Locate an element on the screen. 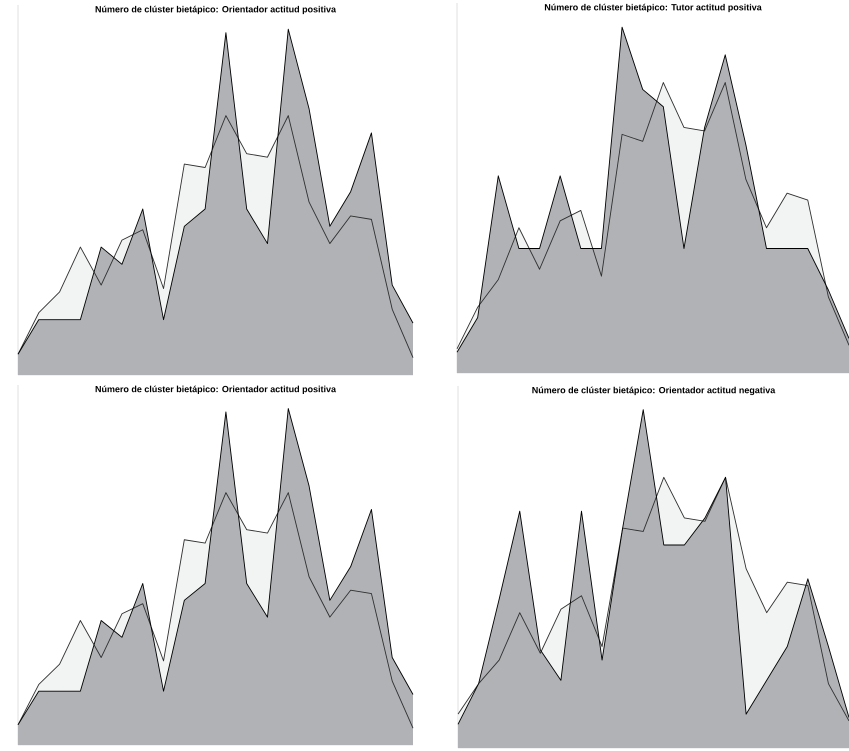 Image resolution: width=849 pixels, height=751 pixels. chart-title: Número de clúster bietápico: Tutor actitud positiva is located at coordinates (653, 8).